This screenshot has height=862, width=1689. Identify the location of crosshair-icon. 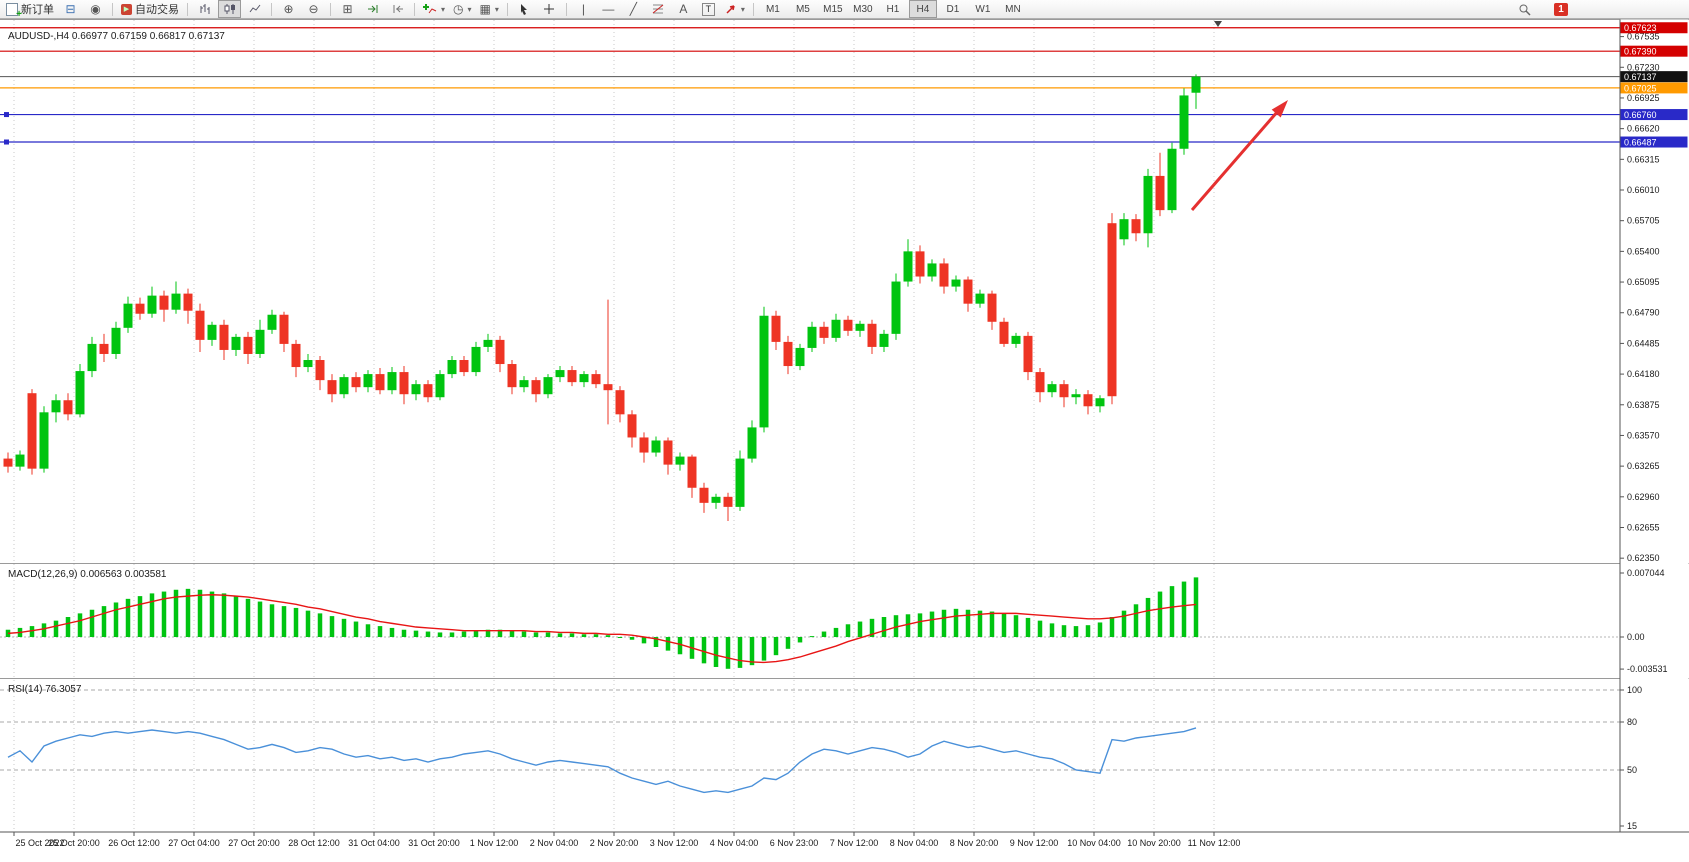
(549, 9).